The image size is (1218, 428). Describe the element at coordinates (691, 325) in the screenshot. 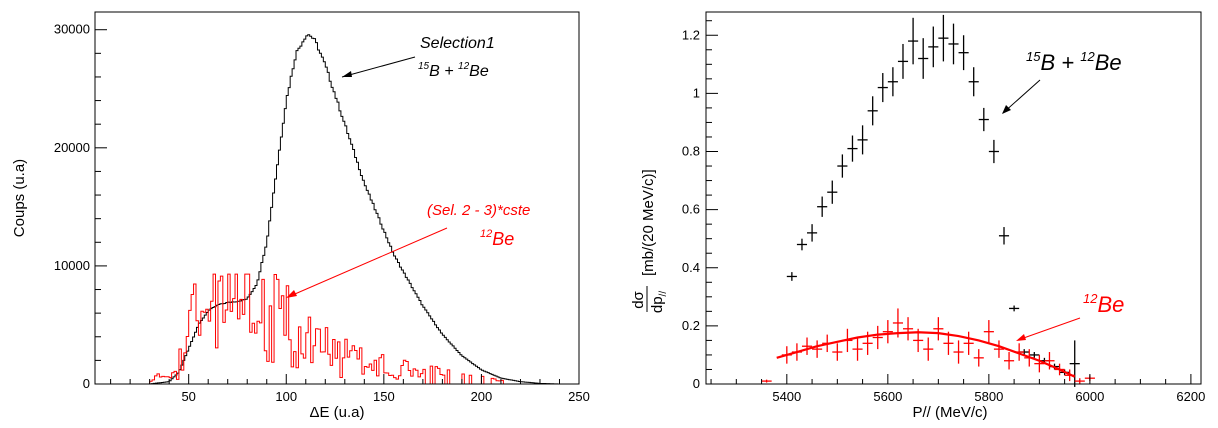

I see `right-y-tick-label: 0.2` at that location.